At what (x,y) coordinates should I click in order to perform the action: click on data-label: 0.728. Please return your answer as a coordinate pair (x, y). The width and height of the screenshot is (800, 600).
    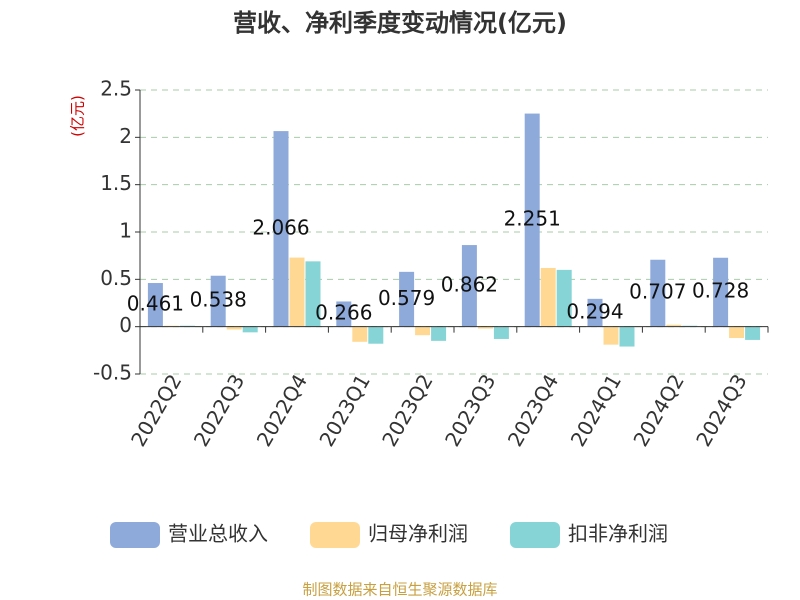
    Looking at the image, I should click on (720, 291).